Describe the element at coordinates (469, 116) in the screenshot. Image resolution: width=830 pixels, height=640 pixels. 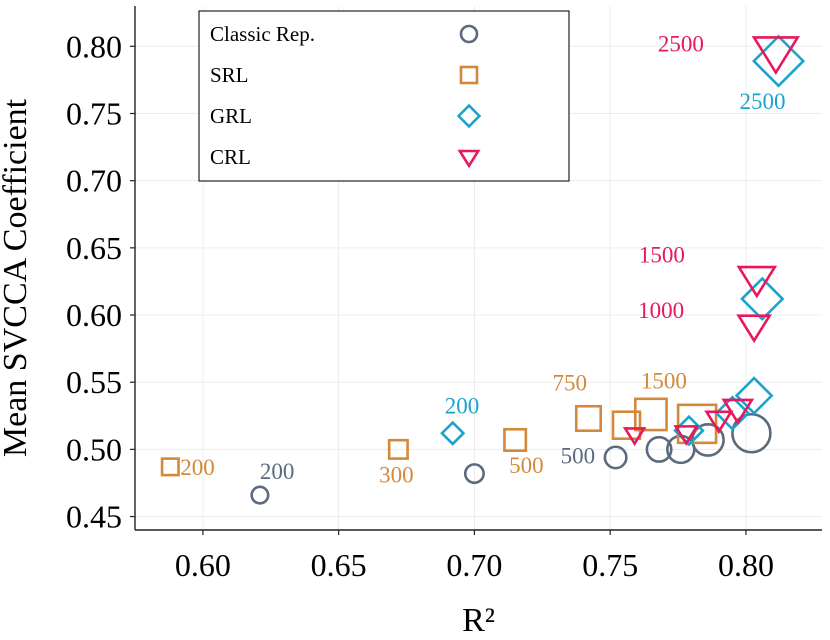
I see `legend-grl-marker` at that location.